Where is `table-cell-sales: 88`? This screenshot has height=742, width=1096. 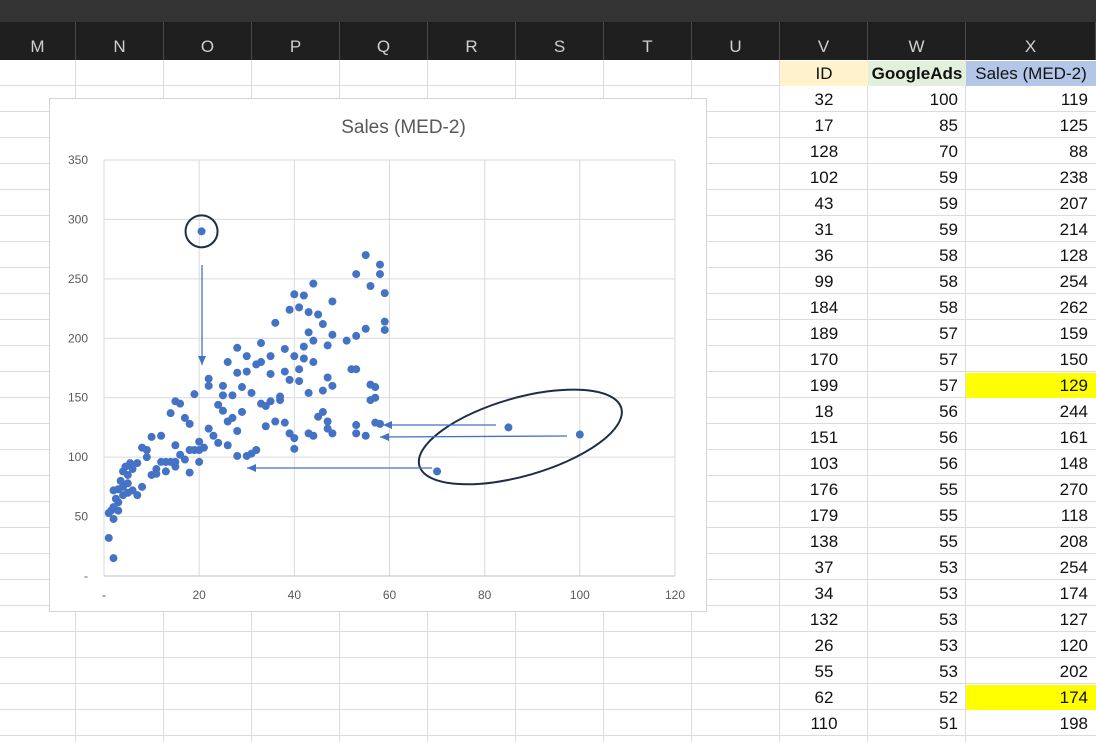
table-cell-sales: 88 is located at coordinates (1078, 151).